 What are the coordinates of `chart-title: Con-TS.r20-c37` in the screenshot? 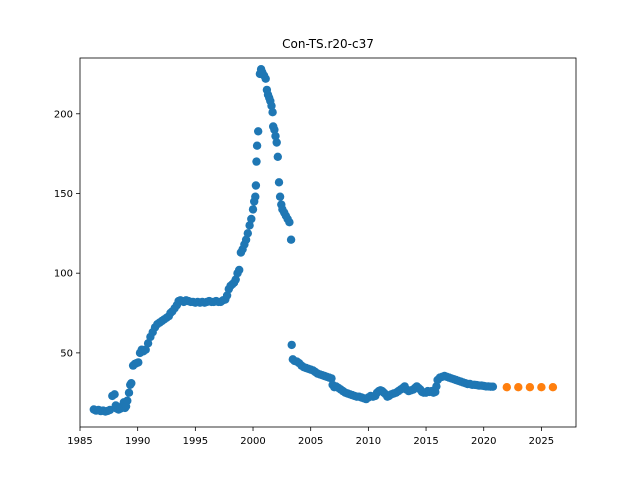 It's located at (328, 44).